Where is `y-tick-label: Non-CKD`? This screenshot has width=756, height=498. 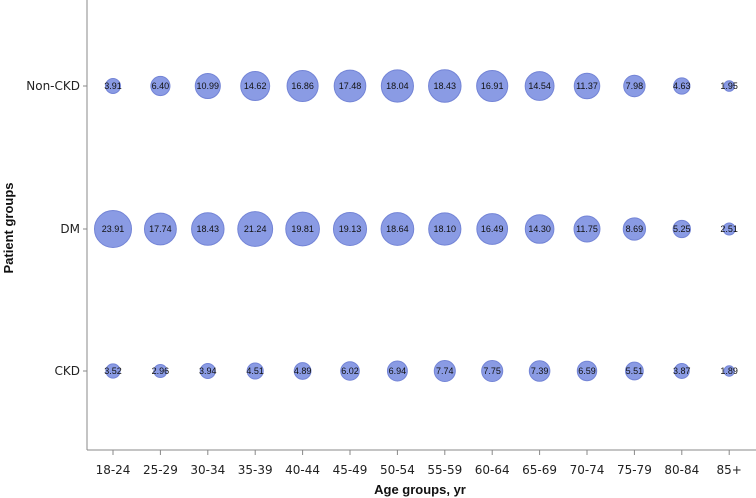
y-tick-label: Non-CKD is located at coordinates (53, 86).